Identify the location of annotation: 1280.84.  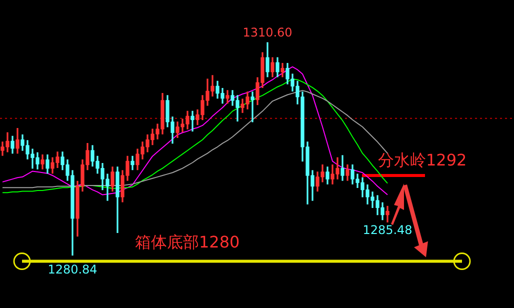
(73, 269).